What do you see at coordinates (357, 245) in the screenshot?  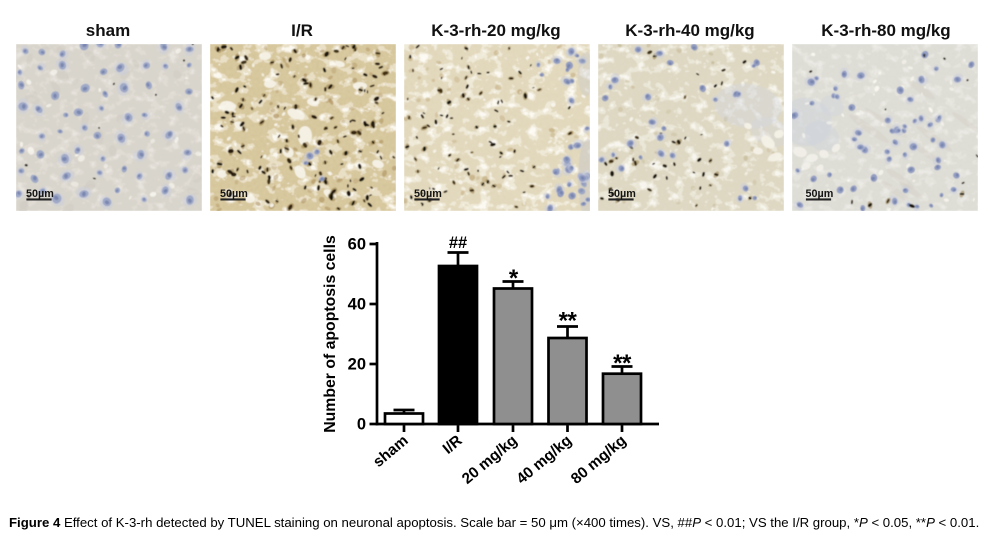 I see `svg-text: 60` at bounding box center [357, 245].